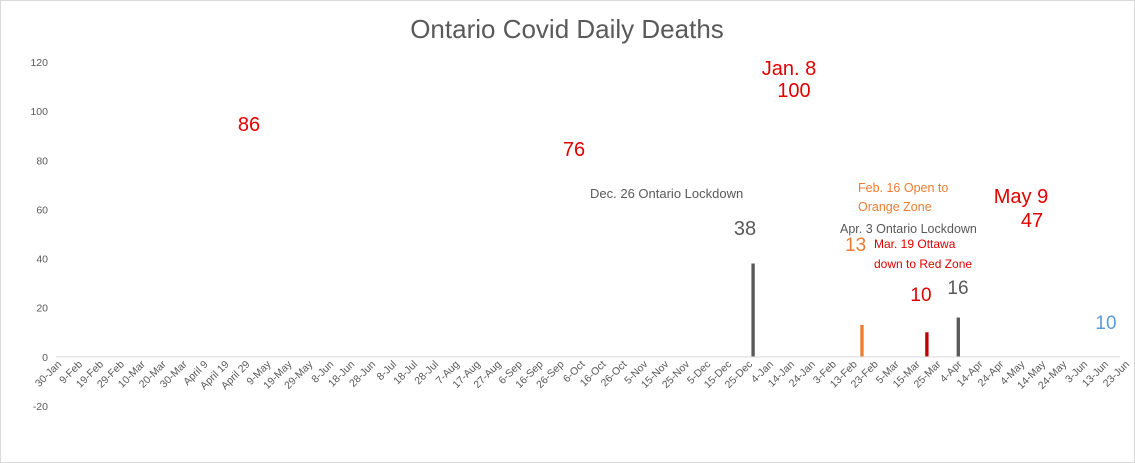  I want to click on chart-title: Ontario Covid Daily Deaths, so click(567, 29).